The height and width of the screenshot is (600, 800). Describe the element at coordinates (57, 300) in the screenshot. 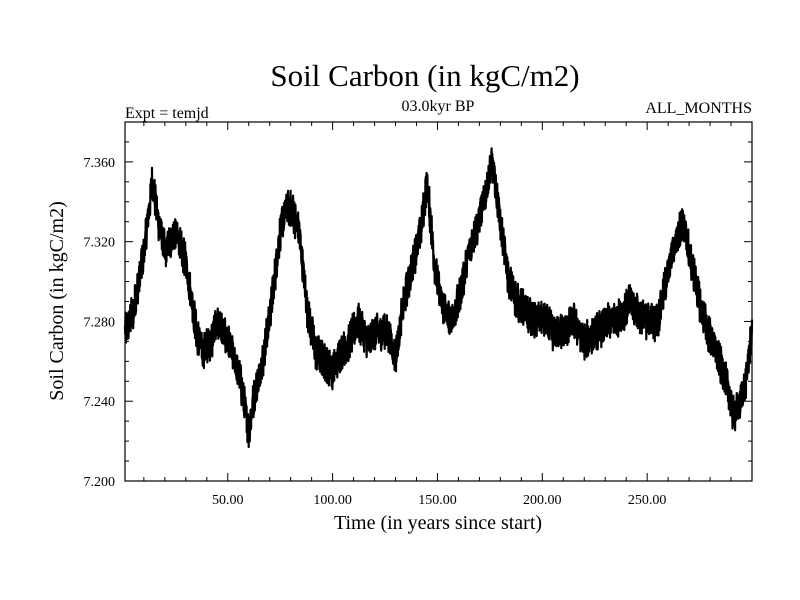

I see `y-axis-title: Soil Carbon (in kgC/m2)` at that location.